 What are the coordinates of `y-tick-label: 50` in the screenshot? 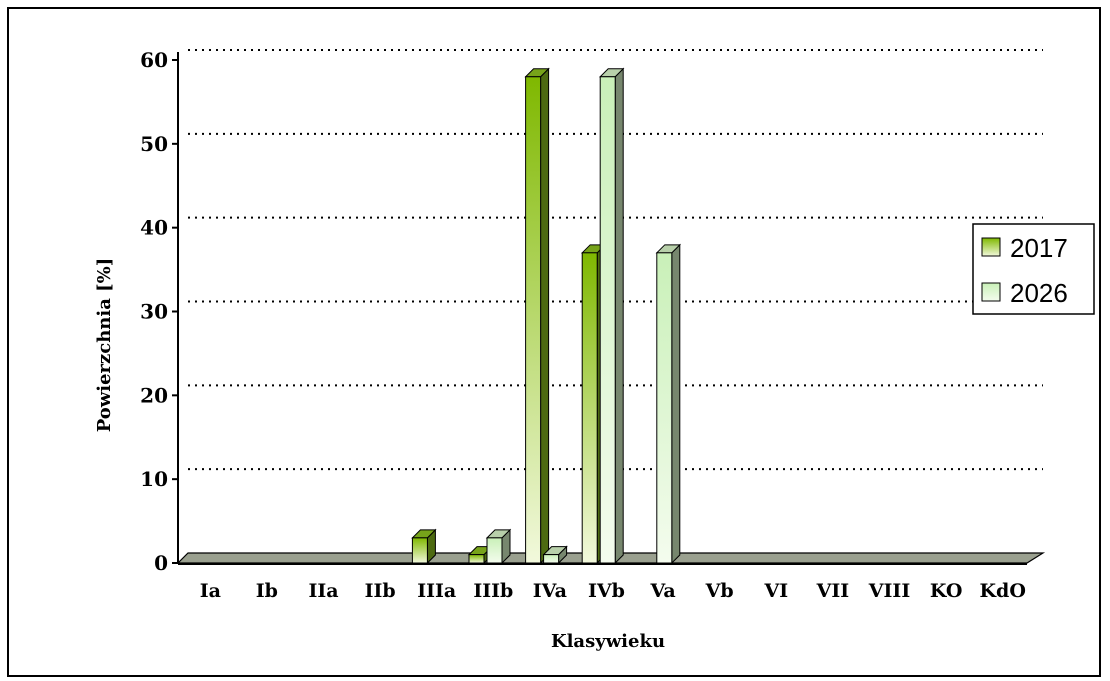 It's located at (154, 144).